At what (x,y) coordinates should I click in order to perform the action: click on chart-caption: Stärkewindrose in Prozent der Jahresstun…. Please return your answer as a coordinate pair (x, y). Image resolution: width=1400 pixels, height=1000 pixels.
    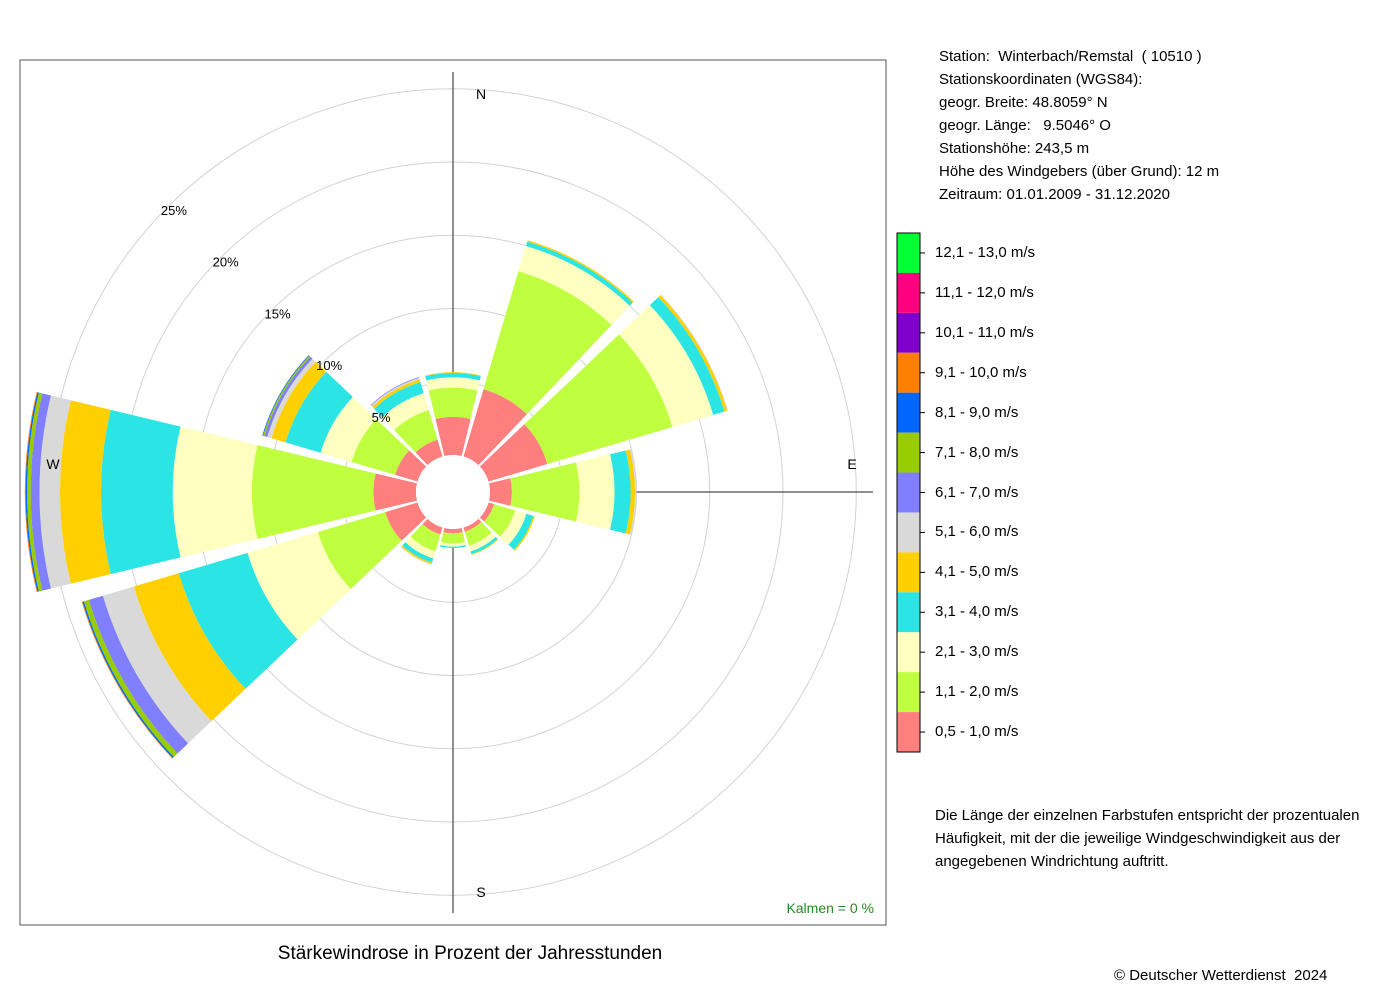
    Looking at the image, I should click on (470, 953).